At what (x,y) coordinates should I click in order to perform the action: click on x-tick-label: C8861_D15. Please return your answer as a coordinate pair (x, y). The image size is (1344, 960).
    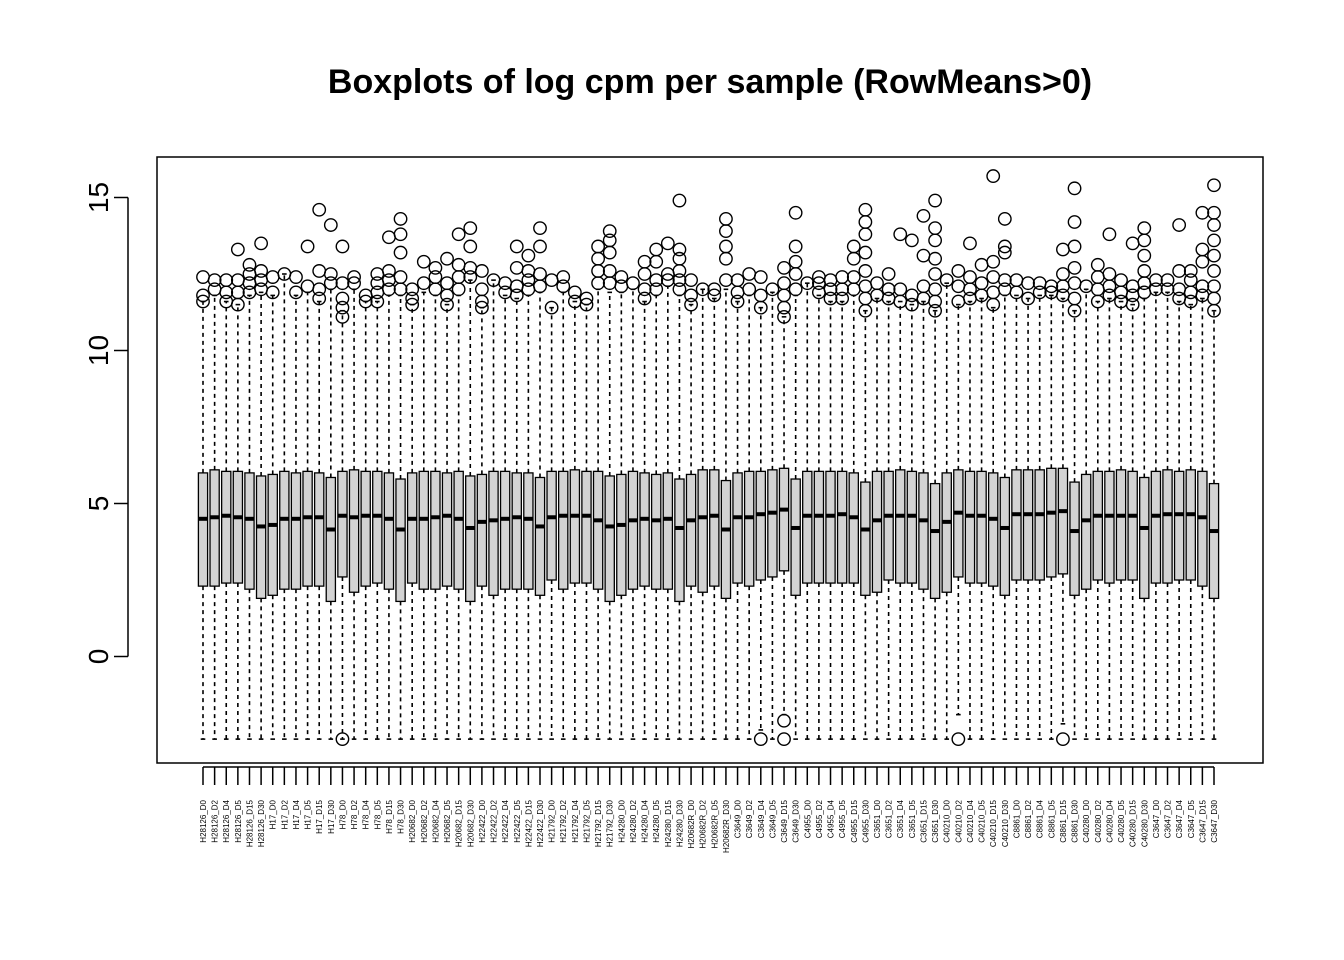
    Looking at the image, I should click on (1063, 820).